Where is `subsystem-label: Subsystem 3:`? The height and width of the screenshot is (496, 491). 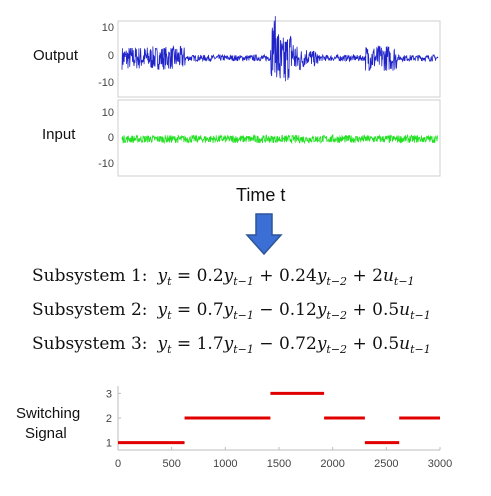
subsystem-label: Subsystem 3: is located at coordinates (90, 344).